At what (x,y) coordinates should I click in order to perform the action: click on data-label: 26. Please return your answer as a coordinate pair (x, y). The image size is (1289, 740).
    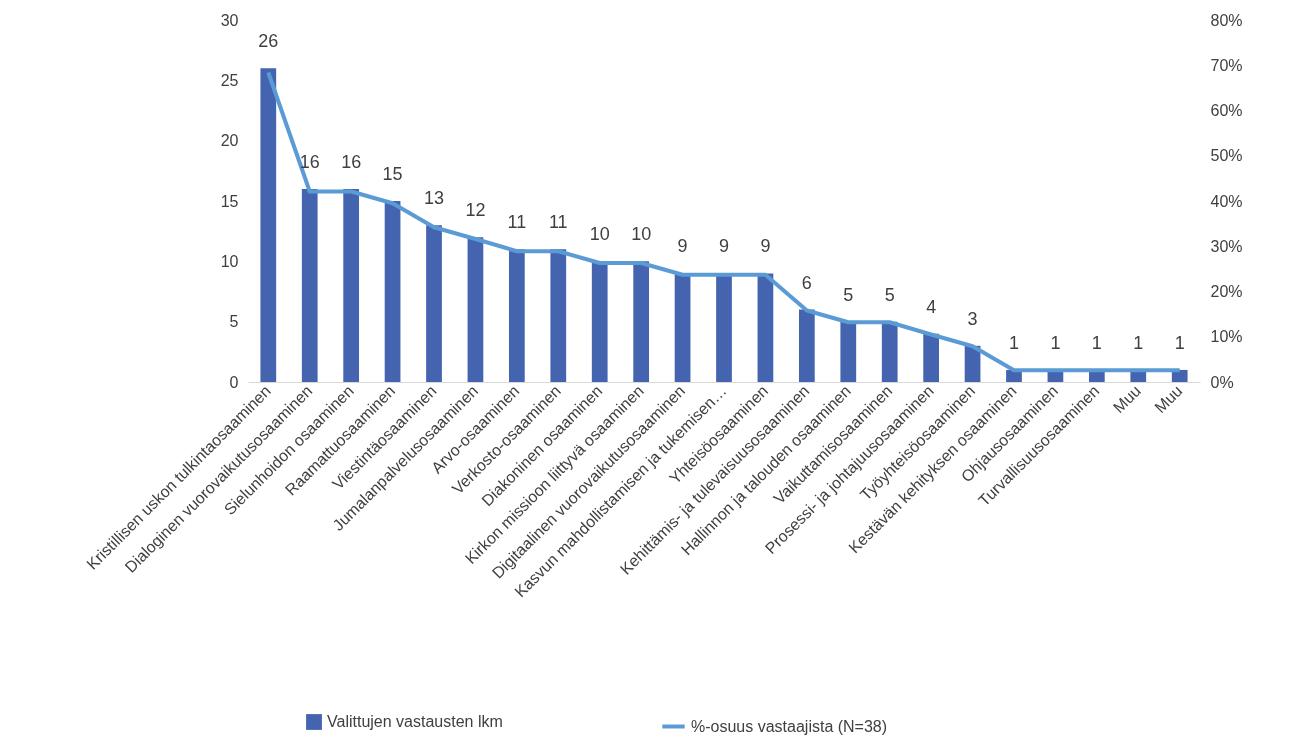
    Looking at the image, I should click on (268, 41).